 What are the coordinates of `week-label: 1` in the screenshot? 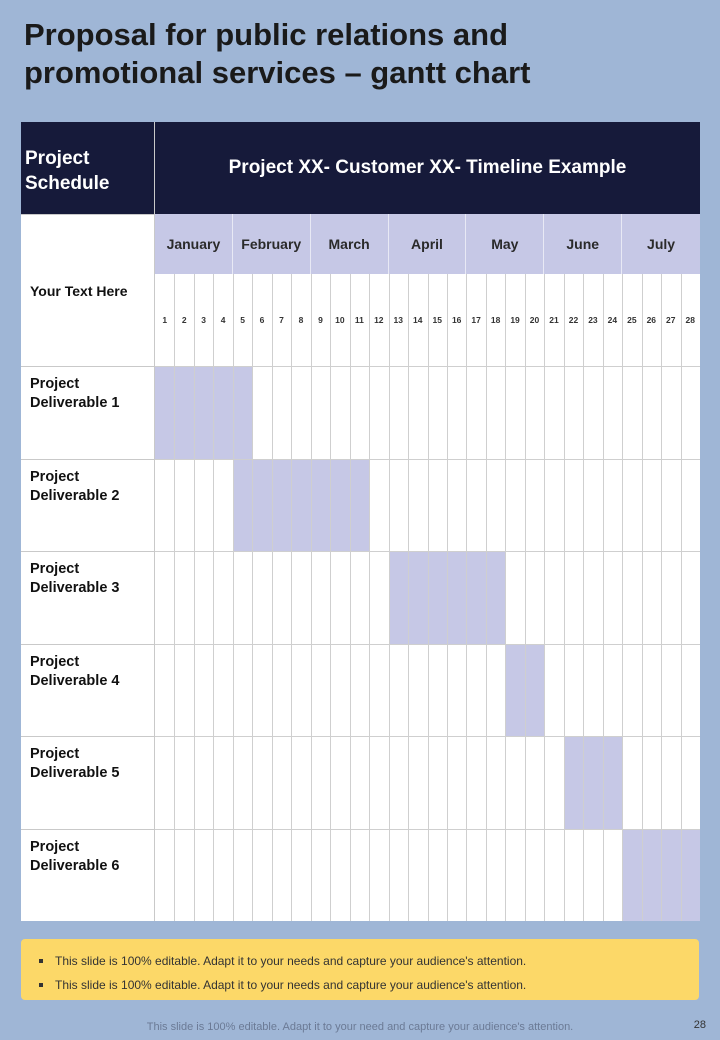 It's located at (165, 320).